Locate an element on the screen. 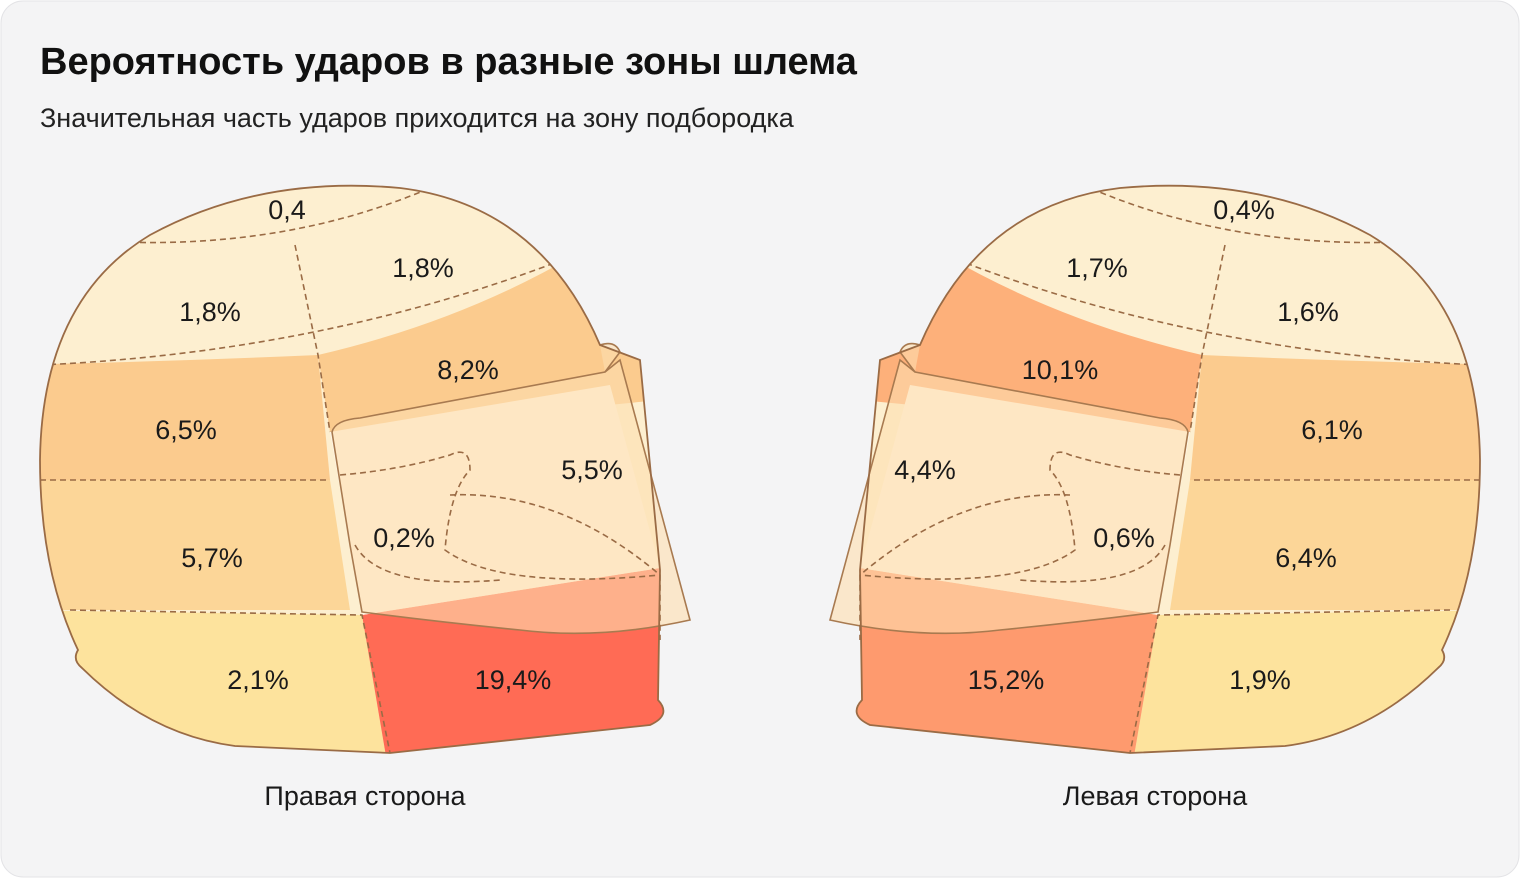 This screenshot has height=878, width=1520. zone-label: 5,5% is located at coordinates (592, 470).